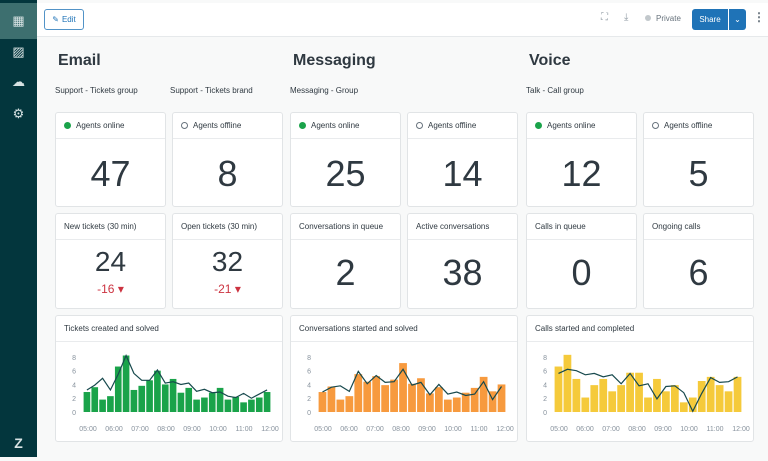 The width and height of the screenshot is (768, 461). What do you see at coordinates (345, 173) in the screenshot?
I see `metric-value: 25` at bounding box center [345, 173].